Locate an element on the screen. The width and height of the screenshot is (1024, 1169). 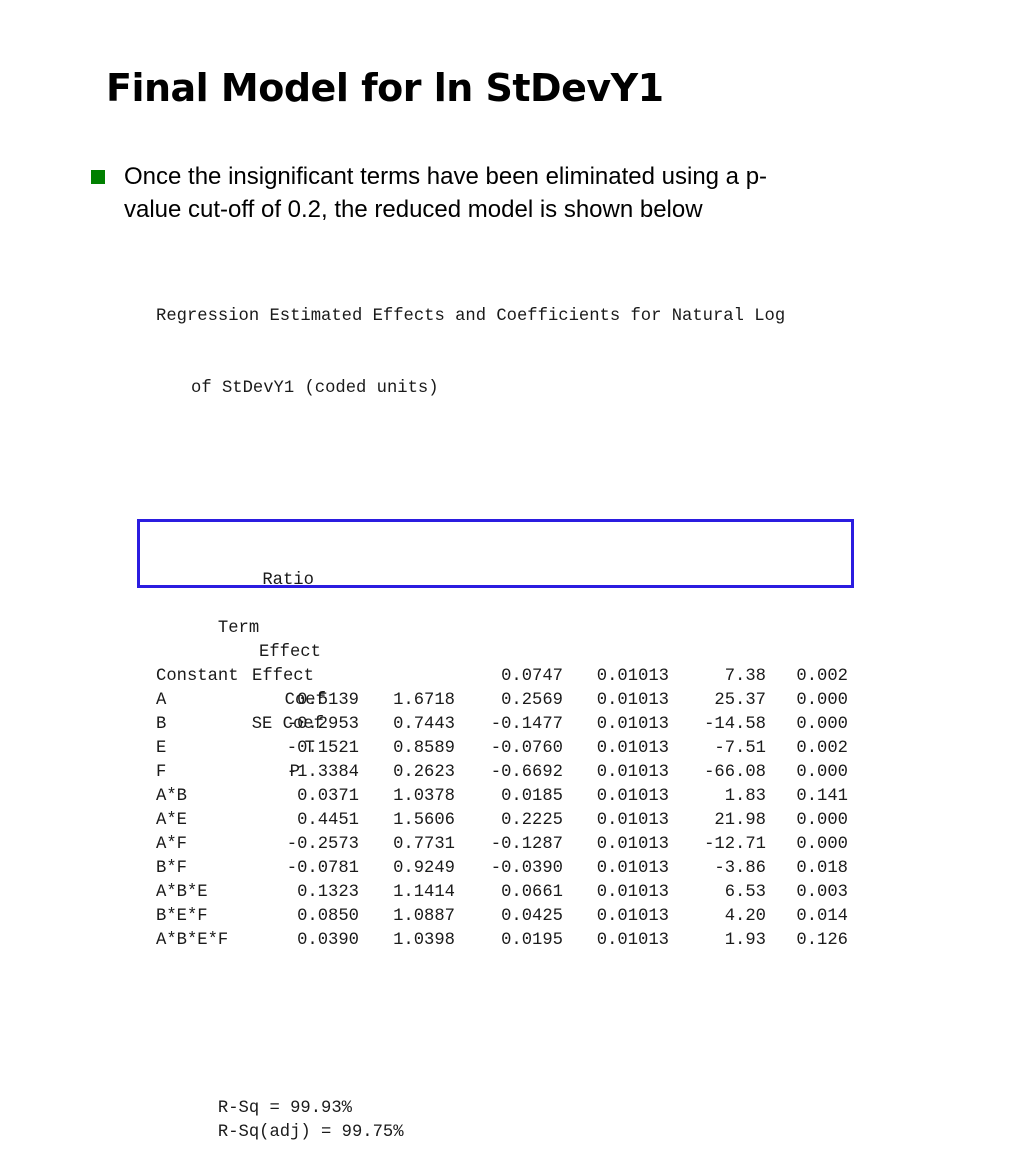
cell-t-value: -7.51 is located at coordinates (740, 748).